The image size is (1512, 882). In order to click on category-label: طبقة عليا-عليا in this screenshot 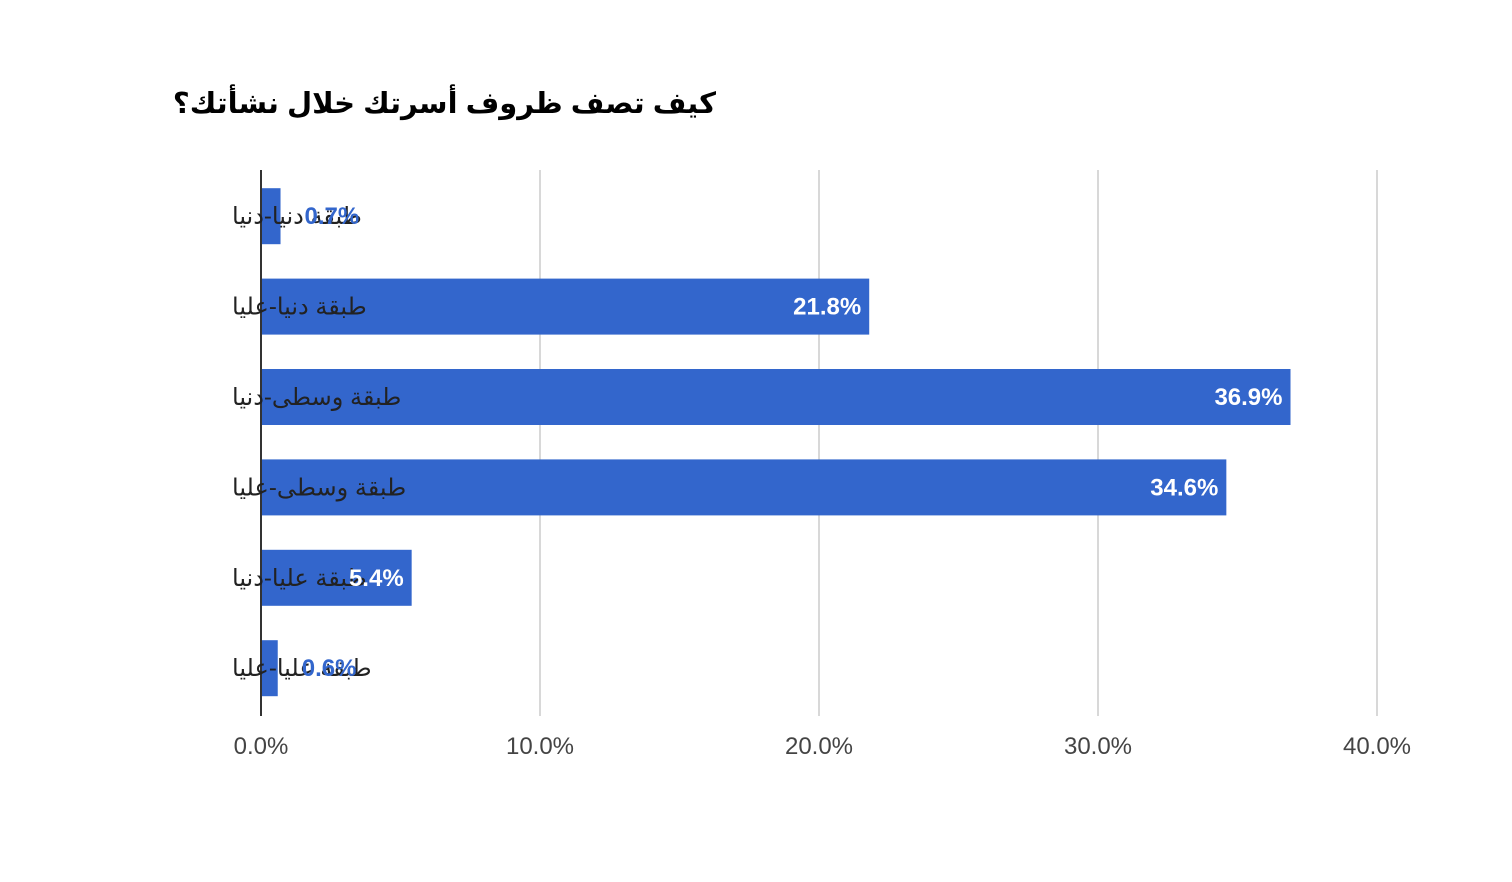, I will do `click(302, 668)`.